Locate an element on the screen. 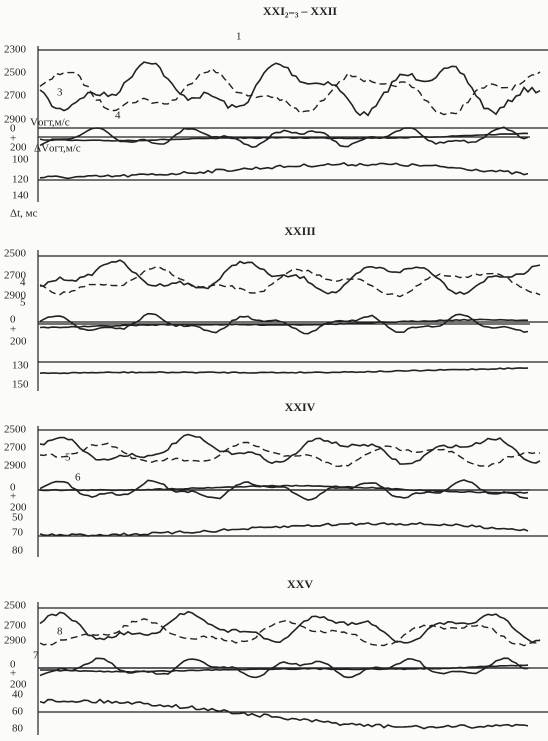 This screenshot has width=548, height=741. velocity-tick: 2300 is located at coordinates (15, 50).